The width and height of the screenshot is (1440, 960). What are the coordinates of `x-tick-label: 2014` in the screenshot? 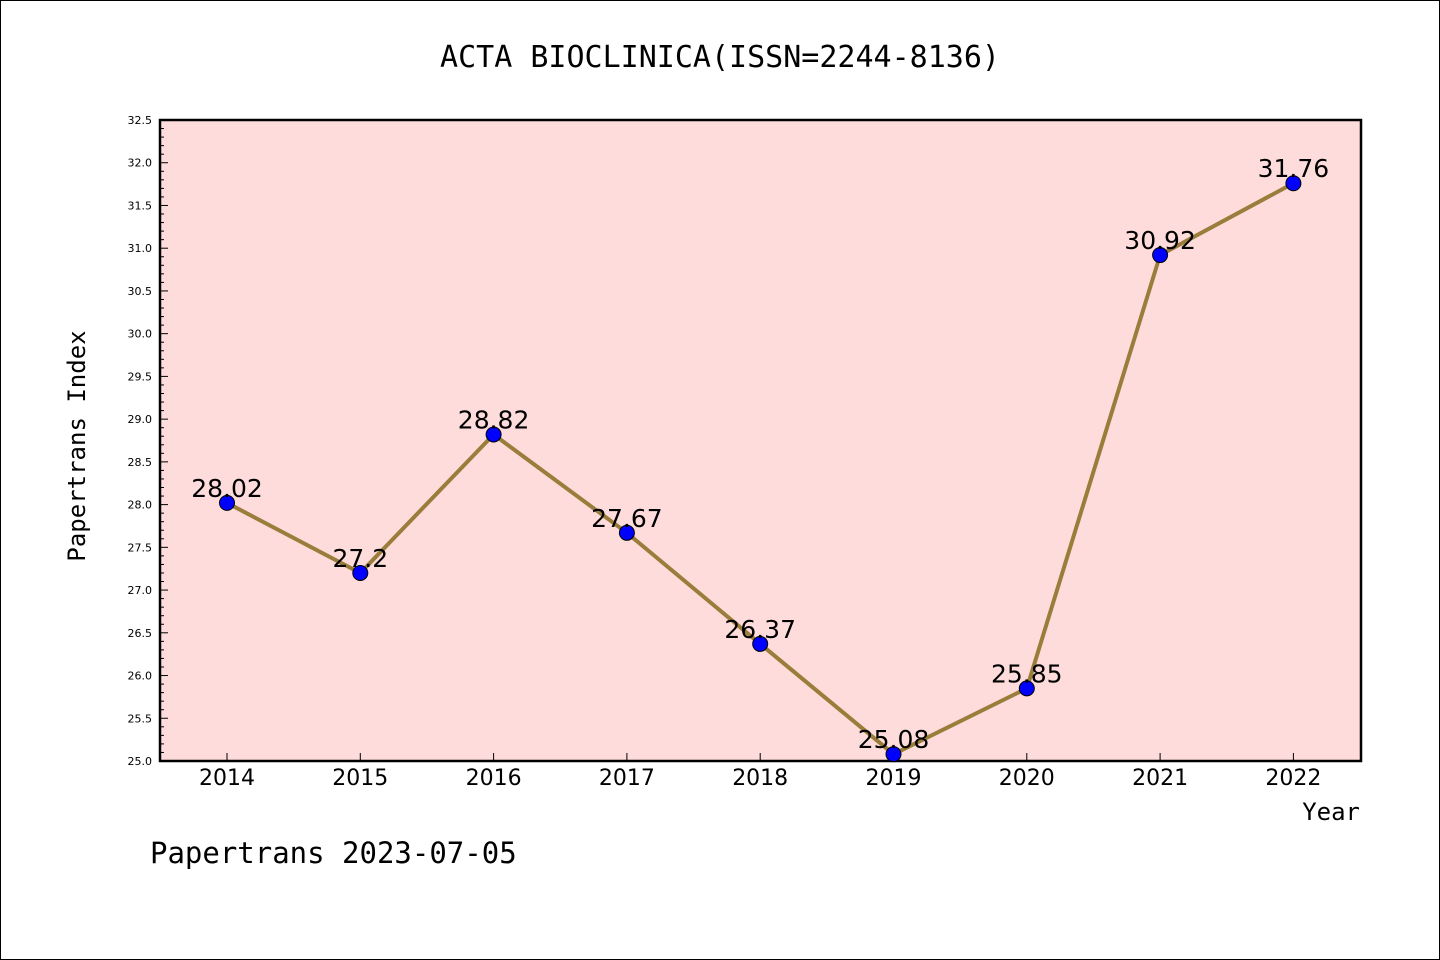 It's located at (227, 778).